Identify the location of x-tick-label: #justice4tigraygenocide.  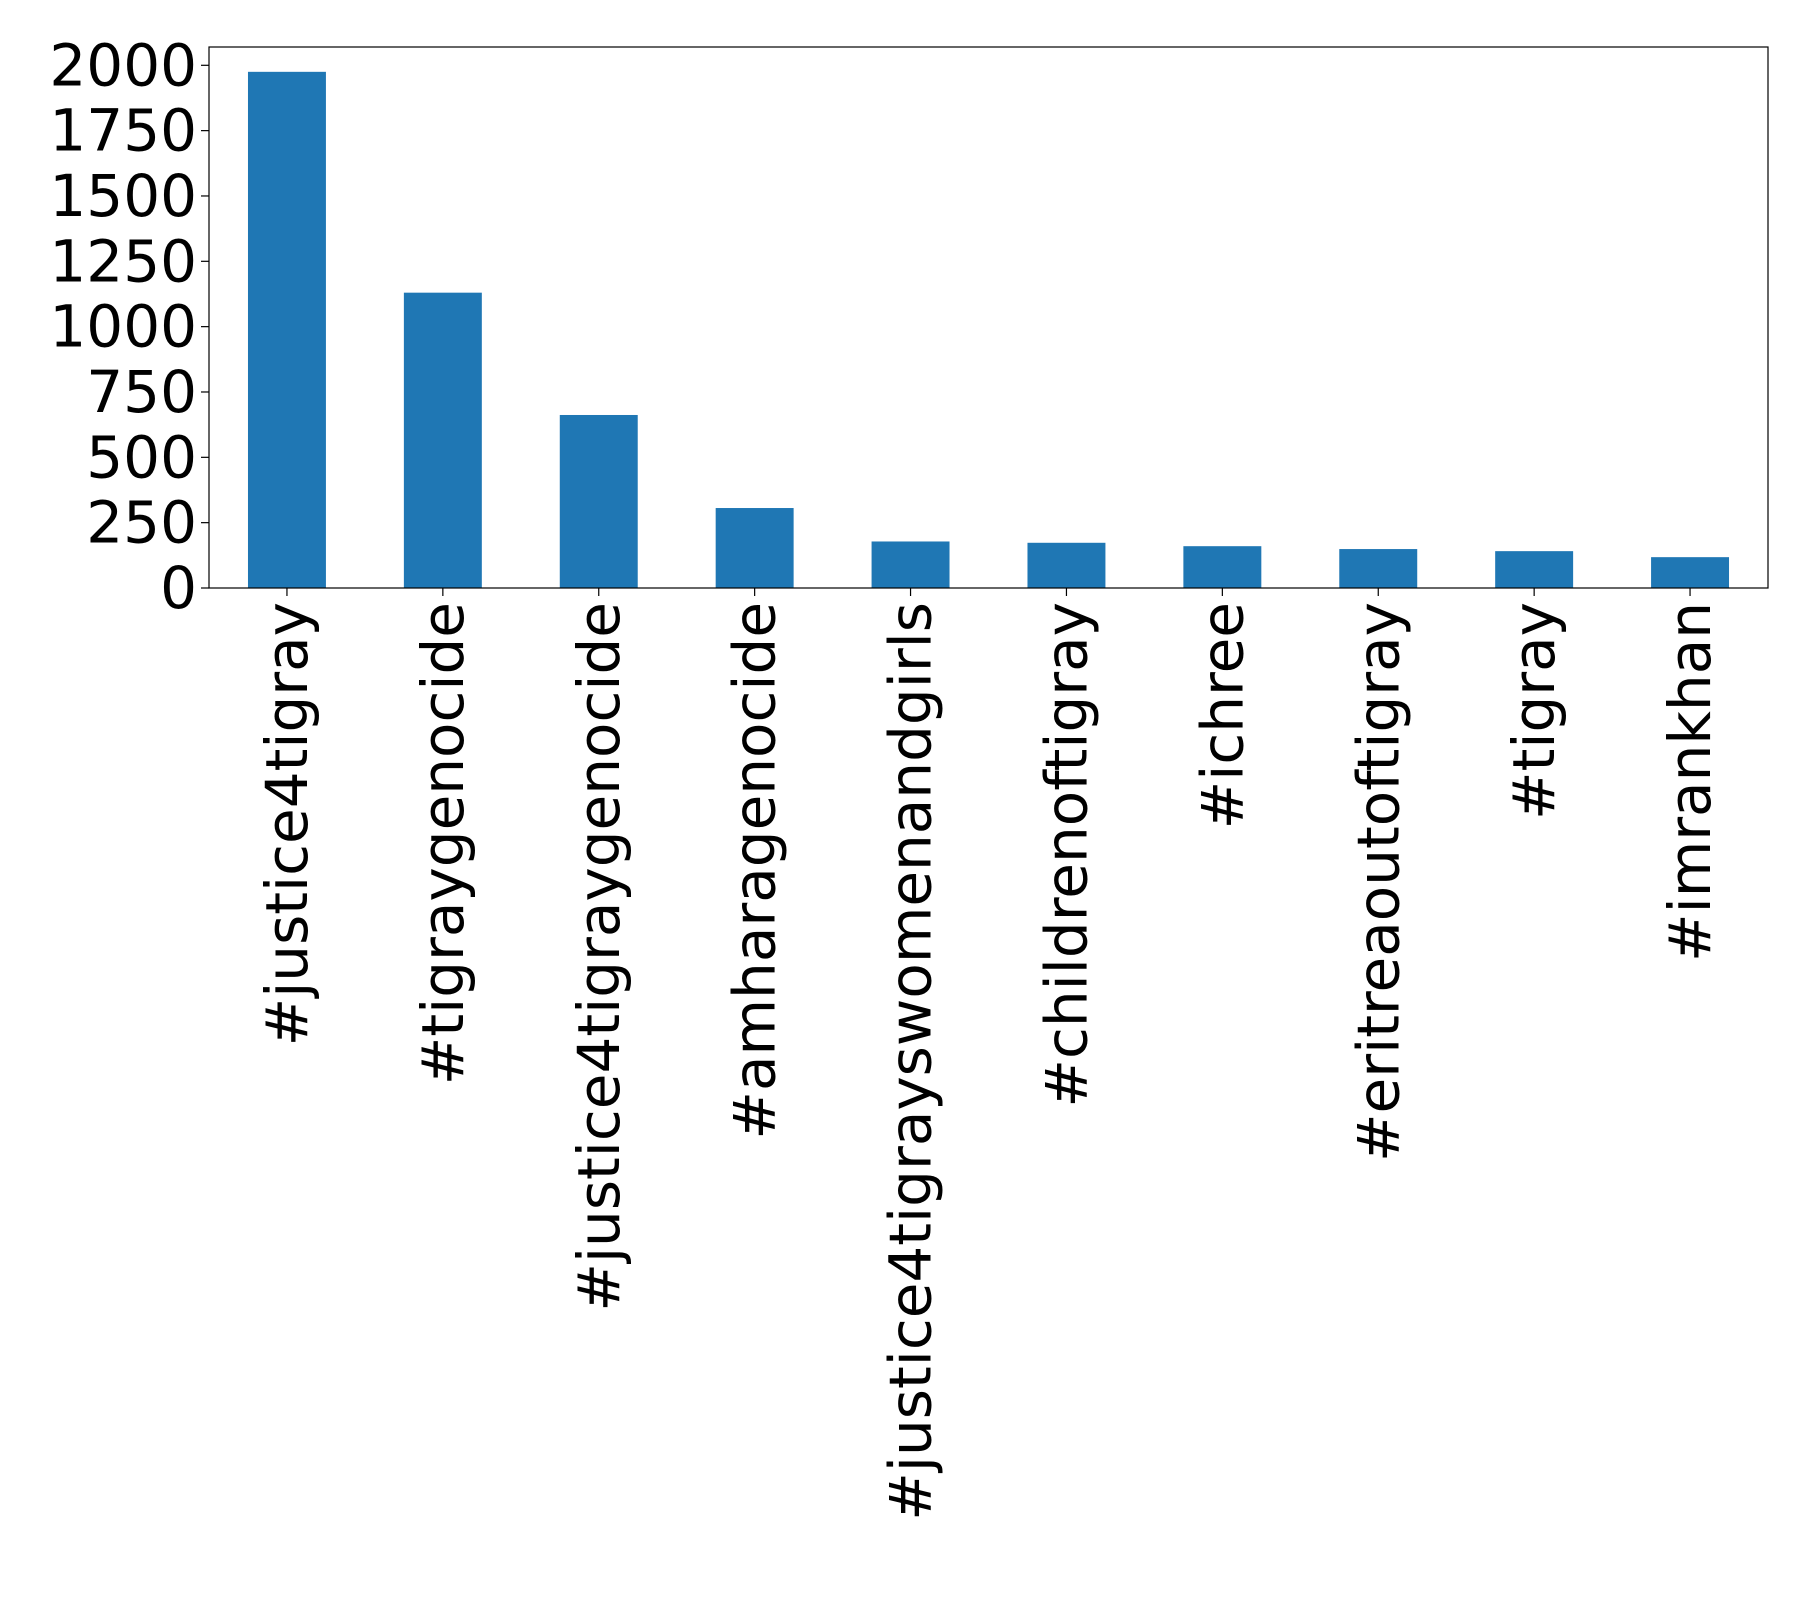
(599, 957).